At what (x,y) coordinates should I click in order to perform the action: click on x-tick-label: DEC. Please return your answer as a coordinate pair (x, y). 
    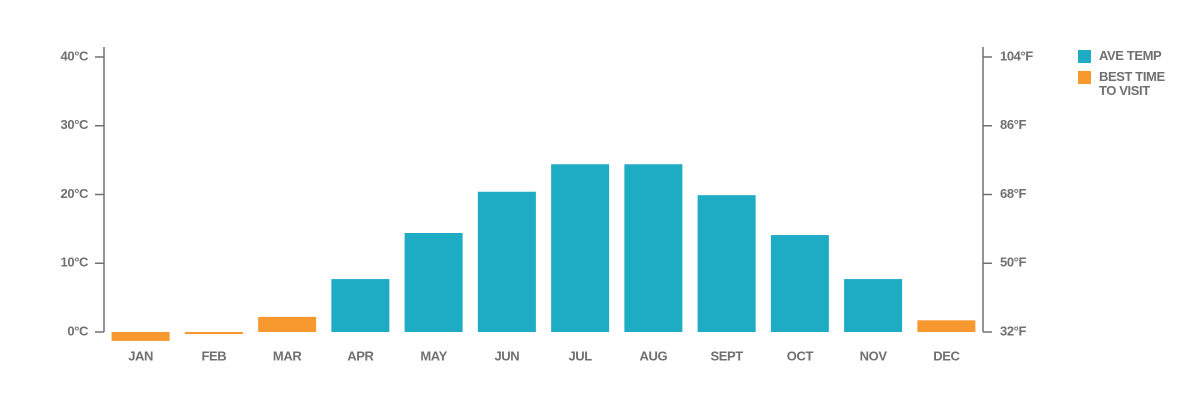
    Looking at the image, I should click on (946, 355).